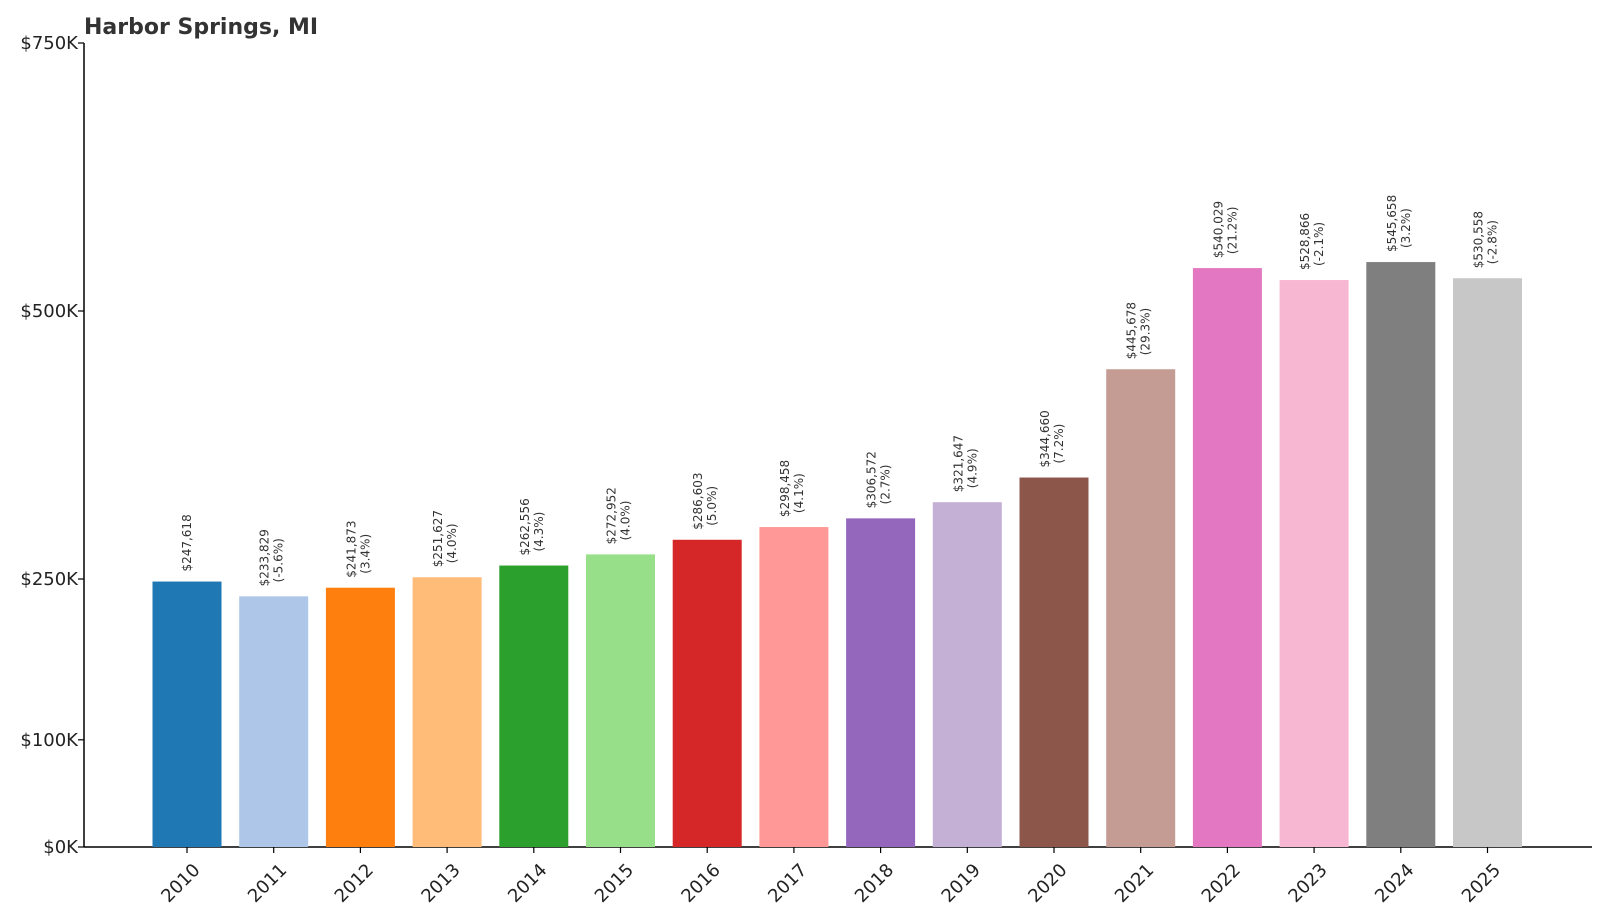 The width and height of the screenshot is (1600, 918). What do you see at coordinates (872, 479) in the screenshot?
I see `bar-value-label: $306,572` at bounding box center [872, 479].